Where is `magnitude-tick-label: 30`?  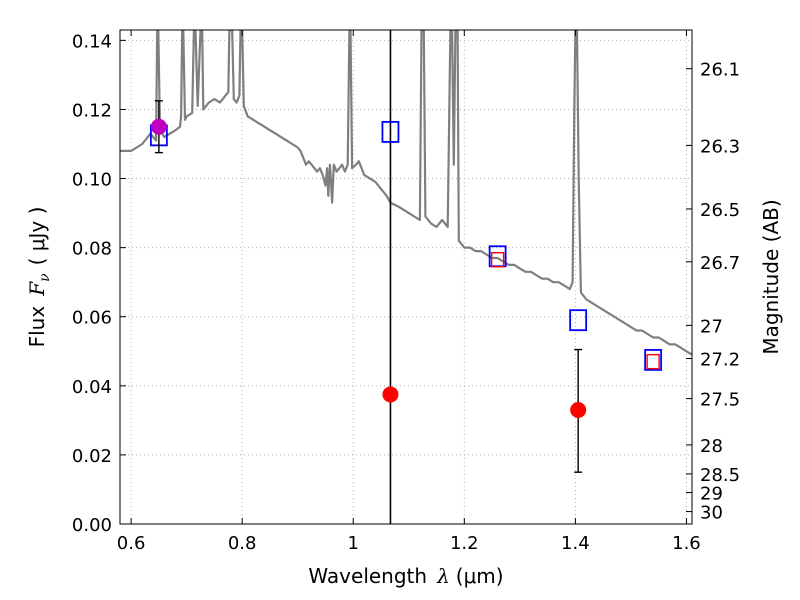
magnitude-tick-label: 30 is located at coordinates (711, 513).